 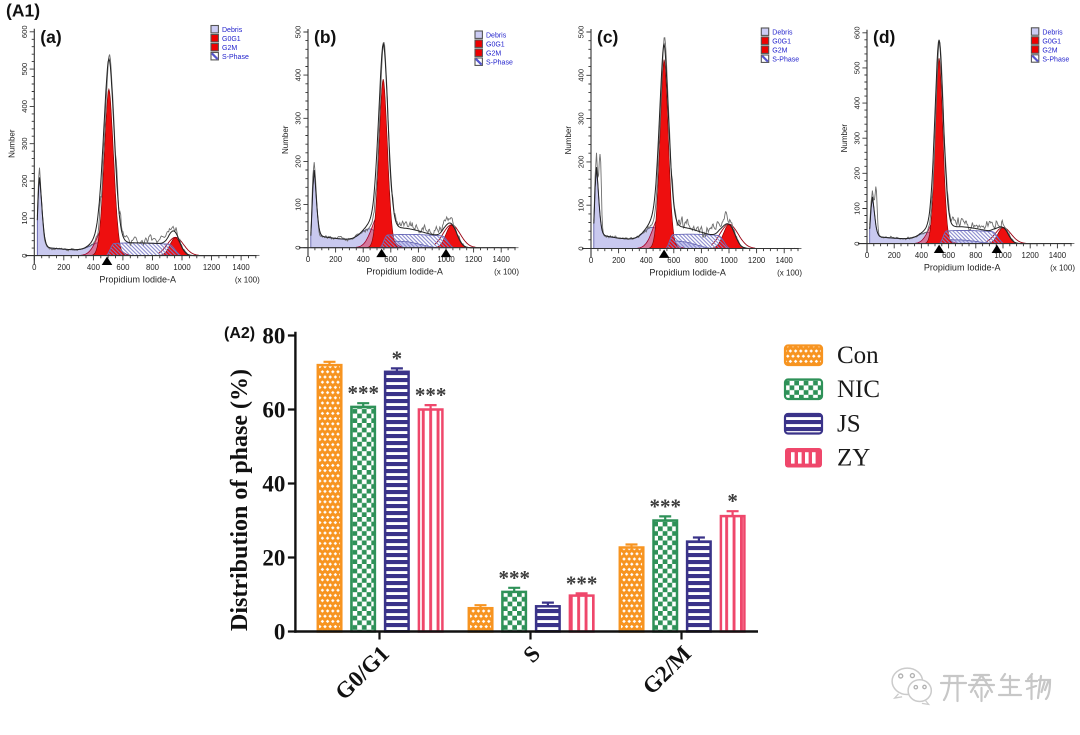 I want to click on svg-text: (a), so click(x=50, y=37).